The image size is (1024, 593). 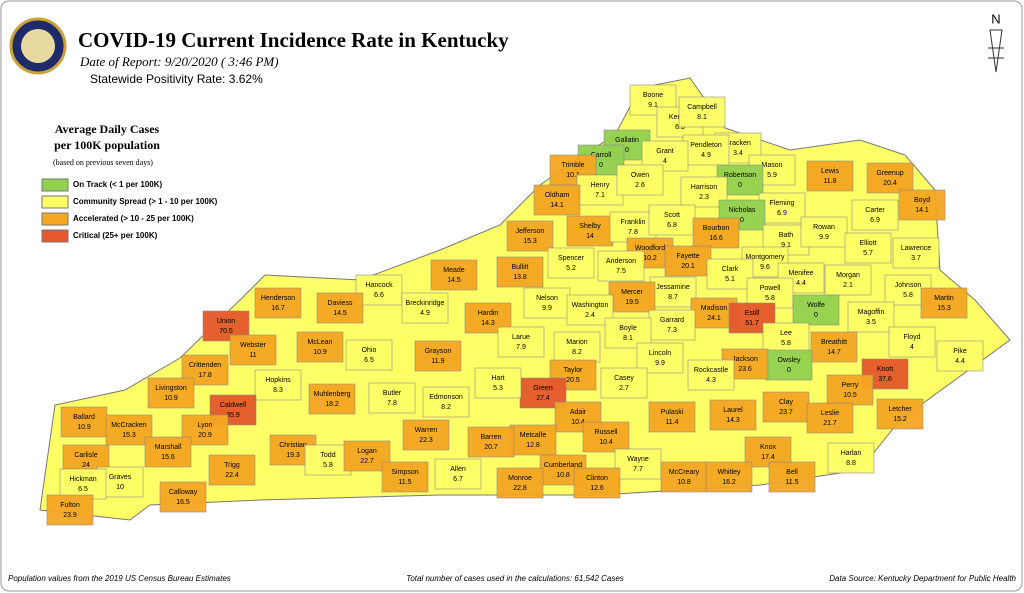 What do you see at coordinates (438, 351) in the screenshot?
I see `county-name: Grayson` at bounding box center [438, 351].